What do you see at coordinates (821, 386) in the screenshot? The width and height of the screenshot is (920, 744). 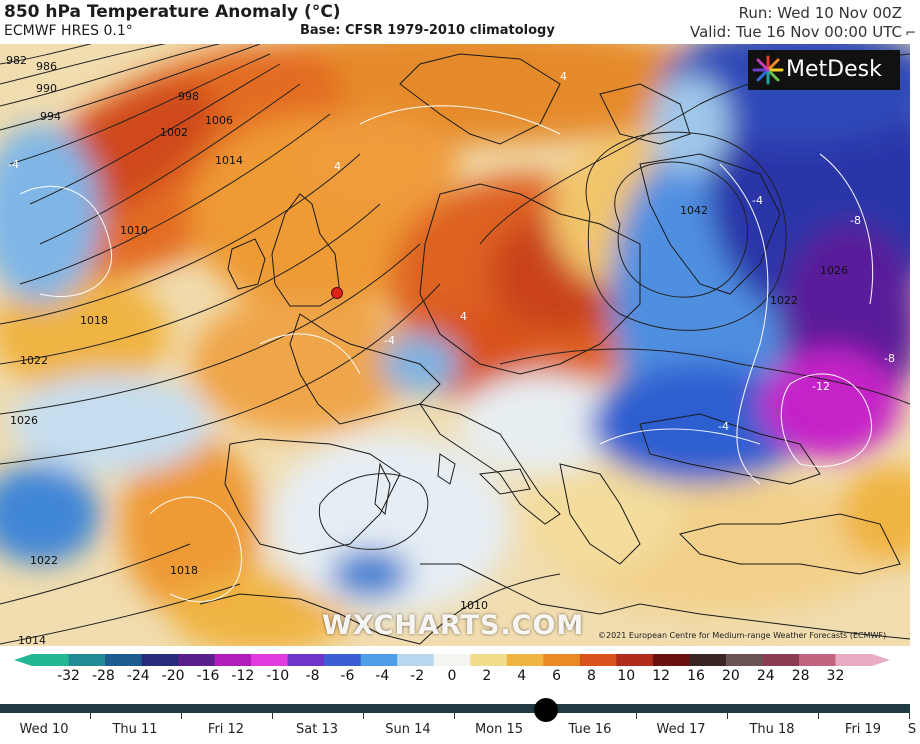 I see `anomaly-label: -12` at bounding box center [821, 386].